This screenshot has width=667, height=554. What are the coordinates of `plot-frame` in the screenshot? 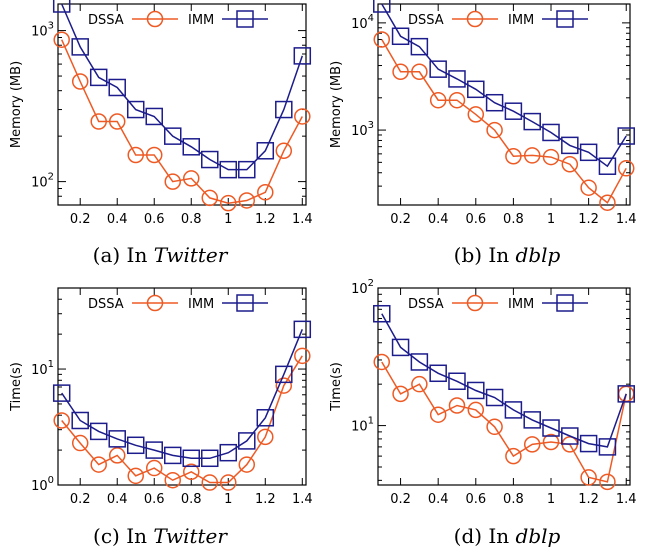 It's located at (504, 104).